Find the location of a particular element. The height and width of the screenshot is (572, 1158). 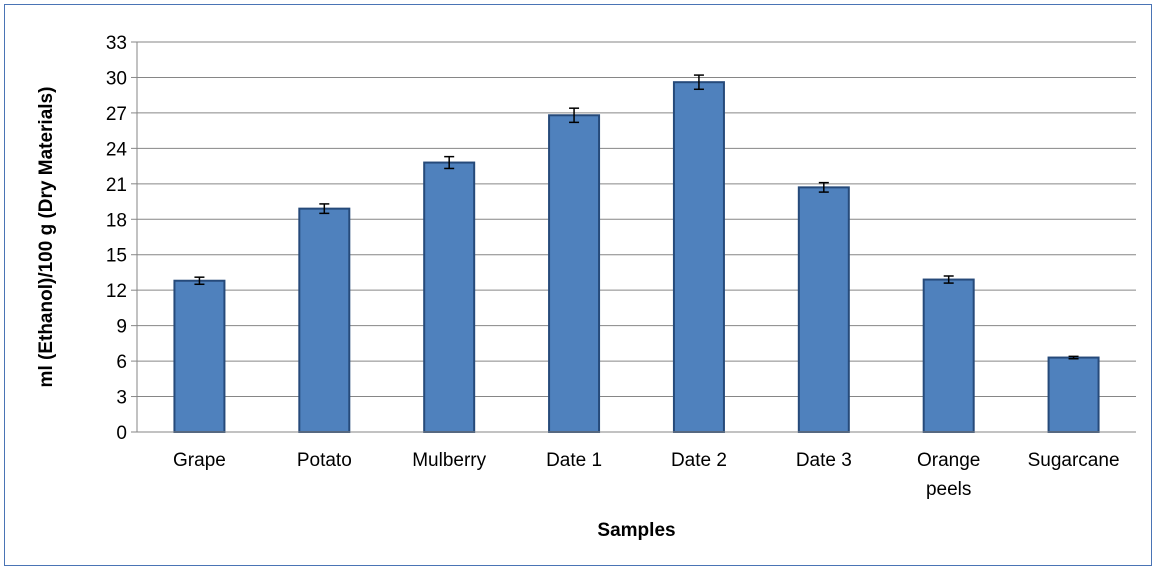

y-tick-label: 27 is located at coordinates (116, 114).